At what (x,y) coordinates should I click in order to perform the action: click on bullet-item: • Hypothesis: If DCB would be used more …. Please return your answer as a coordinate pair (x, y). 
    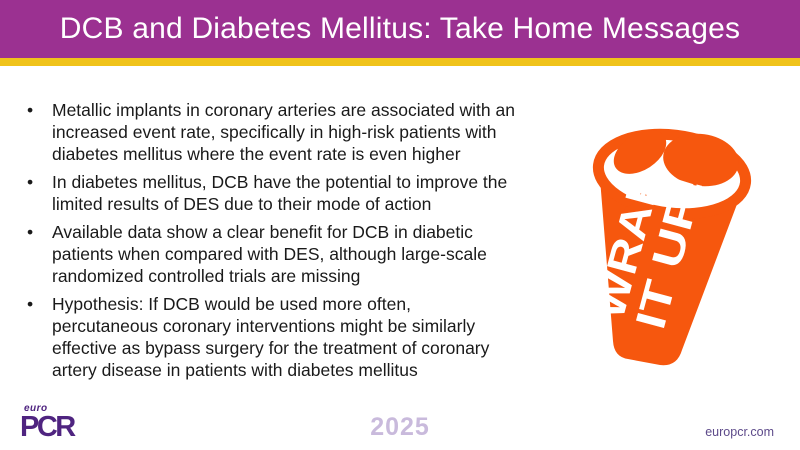
    Looking at the image, I should click on (294, 337).